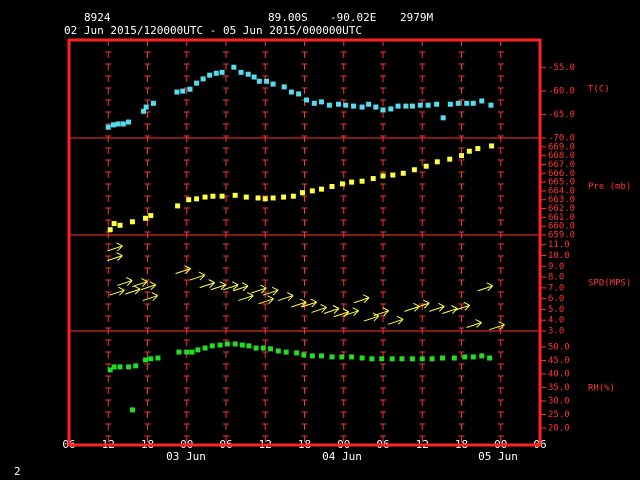 Image resolution: width=640 pixels, height=480 pixels. I want to click on date-label: 05 Jun, so click(498, 456).